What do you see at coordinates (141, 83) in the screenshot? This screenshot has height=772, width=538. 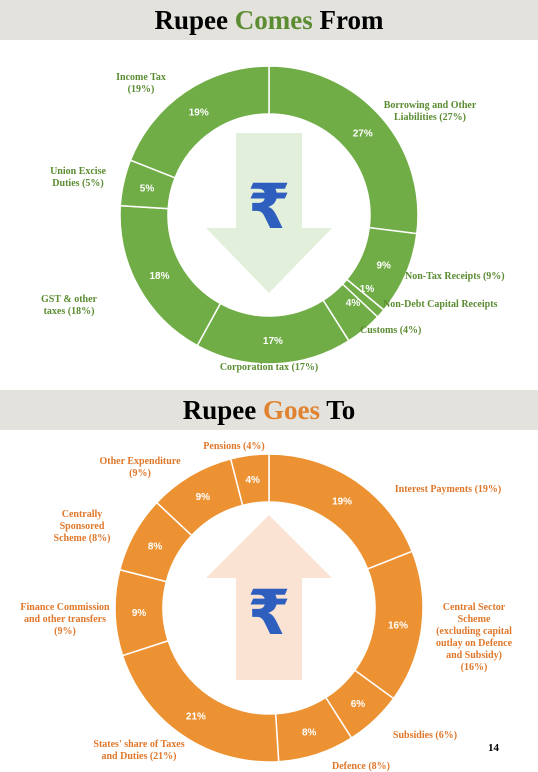 I see `slice-category-label: Income Tax (19%)` at bounding box center [141, 83].